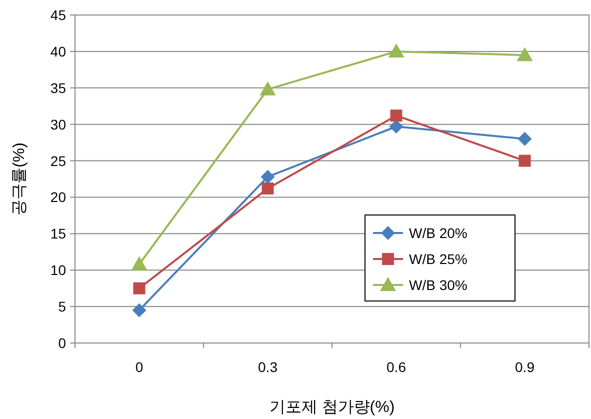 The image size is (591, 419). I want to click on y-axis-title: 공극률(%), so click(19, 179).